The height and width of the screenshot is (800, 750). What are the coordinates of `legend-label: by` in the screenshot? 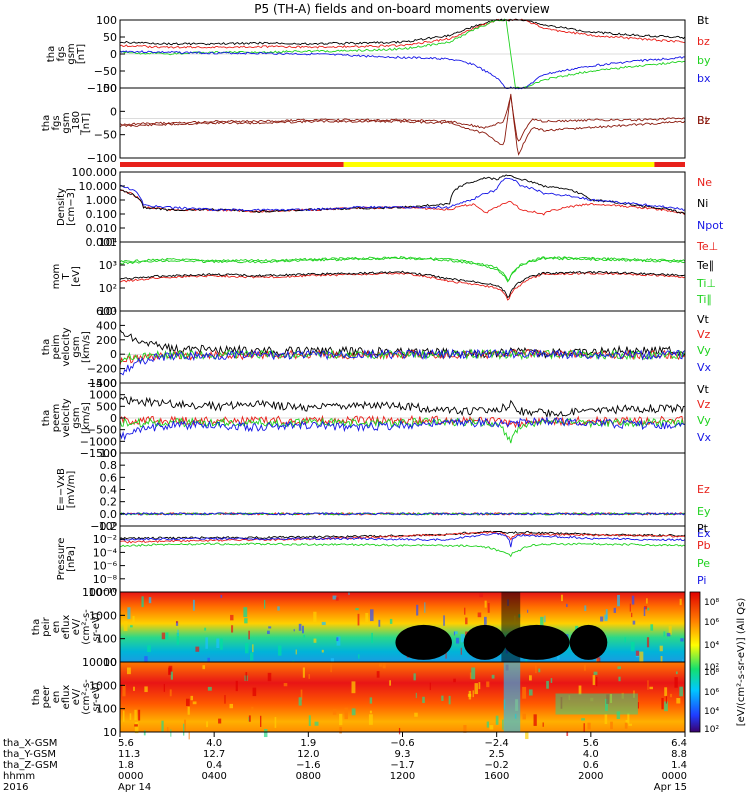 It's located at (704, 60).